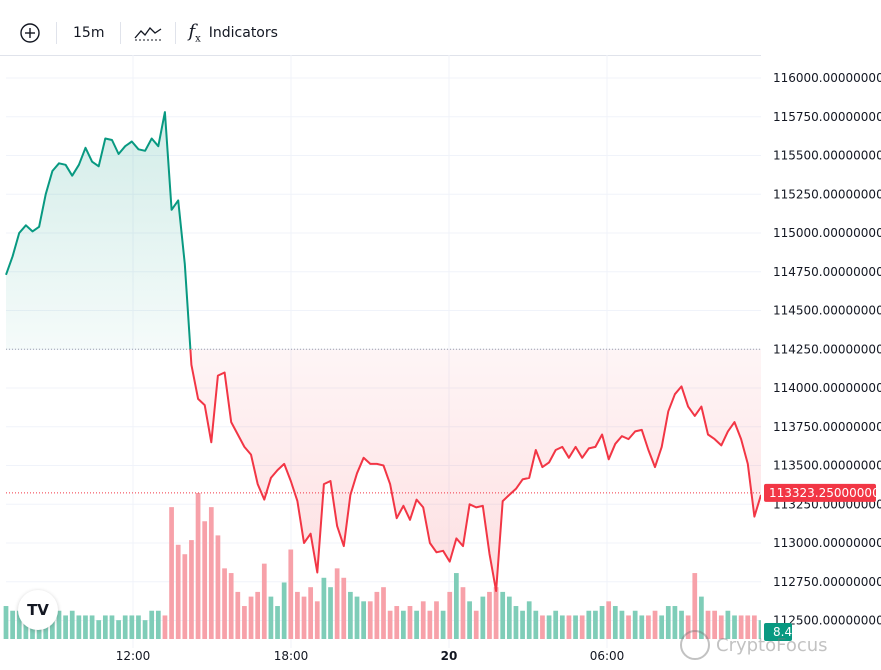 The height and width of the screenshot is (670, 881). I want to click on volume-tag, so click(778, 632).